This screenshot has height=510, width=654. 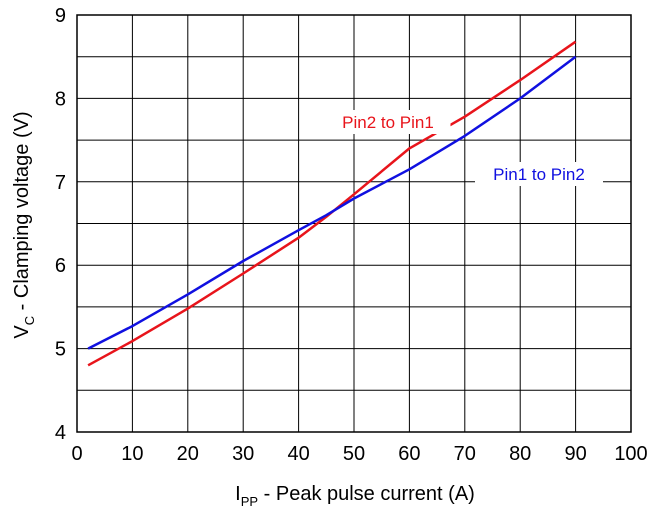 I want to click on x-tick-label: 100, so click(x=630, y=454).